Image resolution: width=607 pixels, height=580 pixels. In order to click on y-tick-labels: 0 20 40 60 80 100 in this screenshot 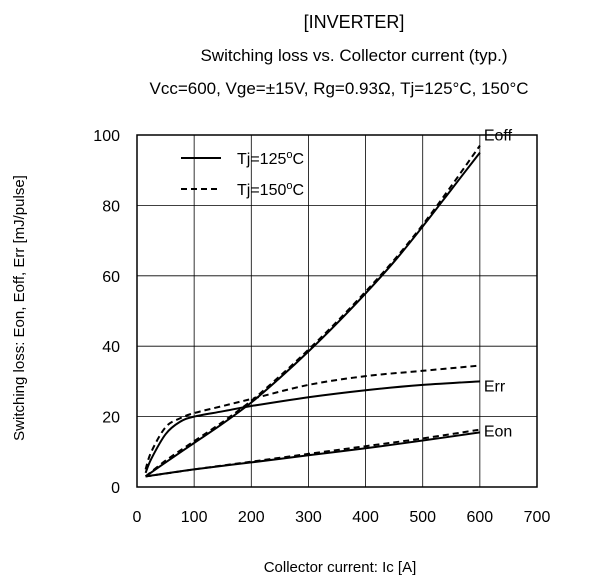, I will do `click(106, 312)`.